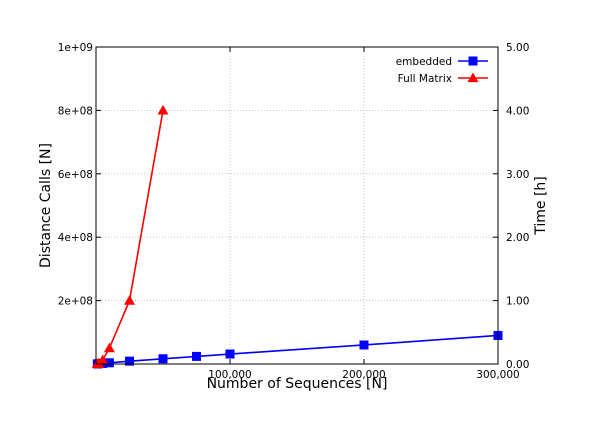 The height and width of the screenshot is (424, 600). Describe the element at coordinates (517, 111) in the screenshot. I see `y2-tick-label: 4.00` at that location.